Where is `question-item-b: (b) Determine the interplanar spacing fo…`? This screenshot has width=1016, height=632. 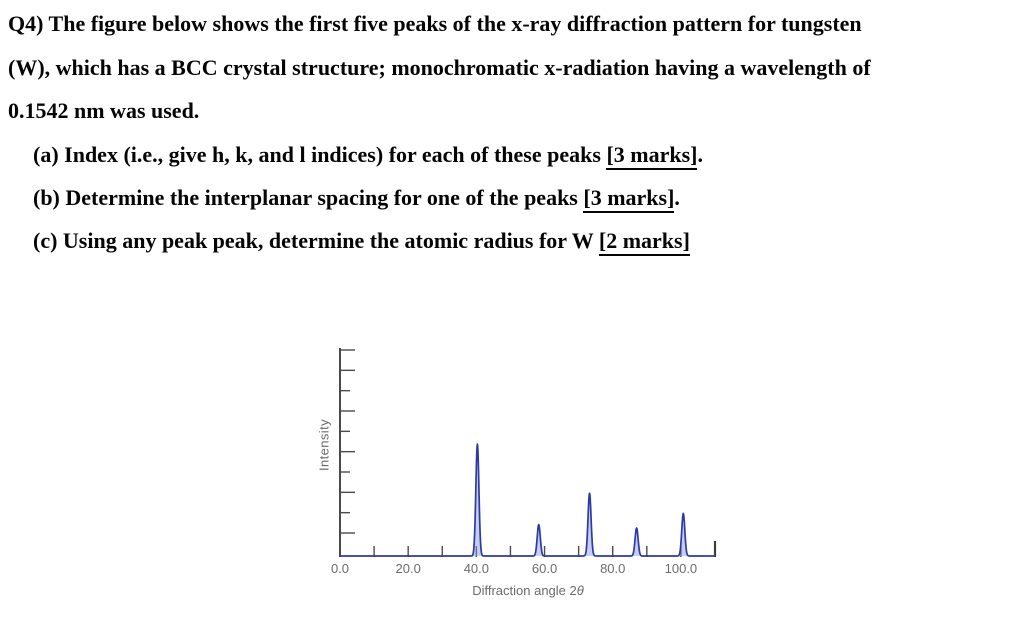
question-item-b: (b) Determine the interplanar spacing fo… is located at coordinates (520, 197).